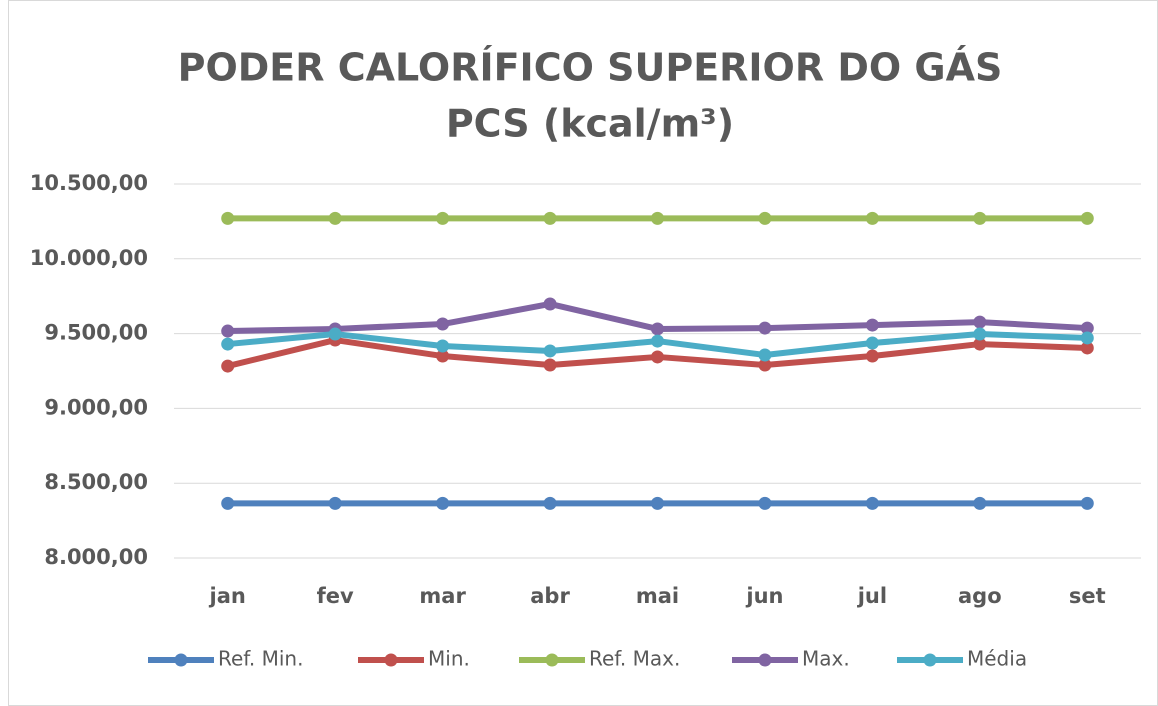  I want to click on legend-label: Min., so click(449, 659).